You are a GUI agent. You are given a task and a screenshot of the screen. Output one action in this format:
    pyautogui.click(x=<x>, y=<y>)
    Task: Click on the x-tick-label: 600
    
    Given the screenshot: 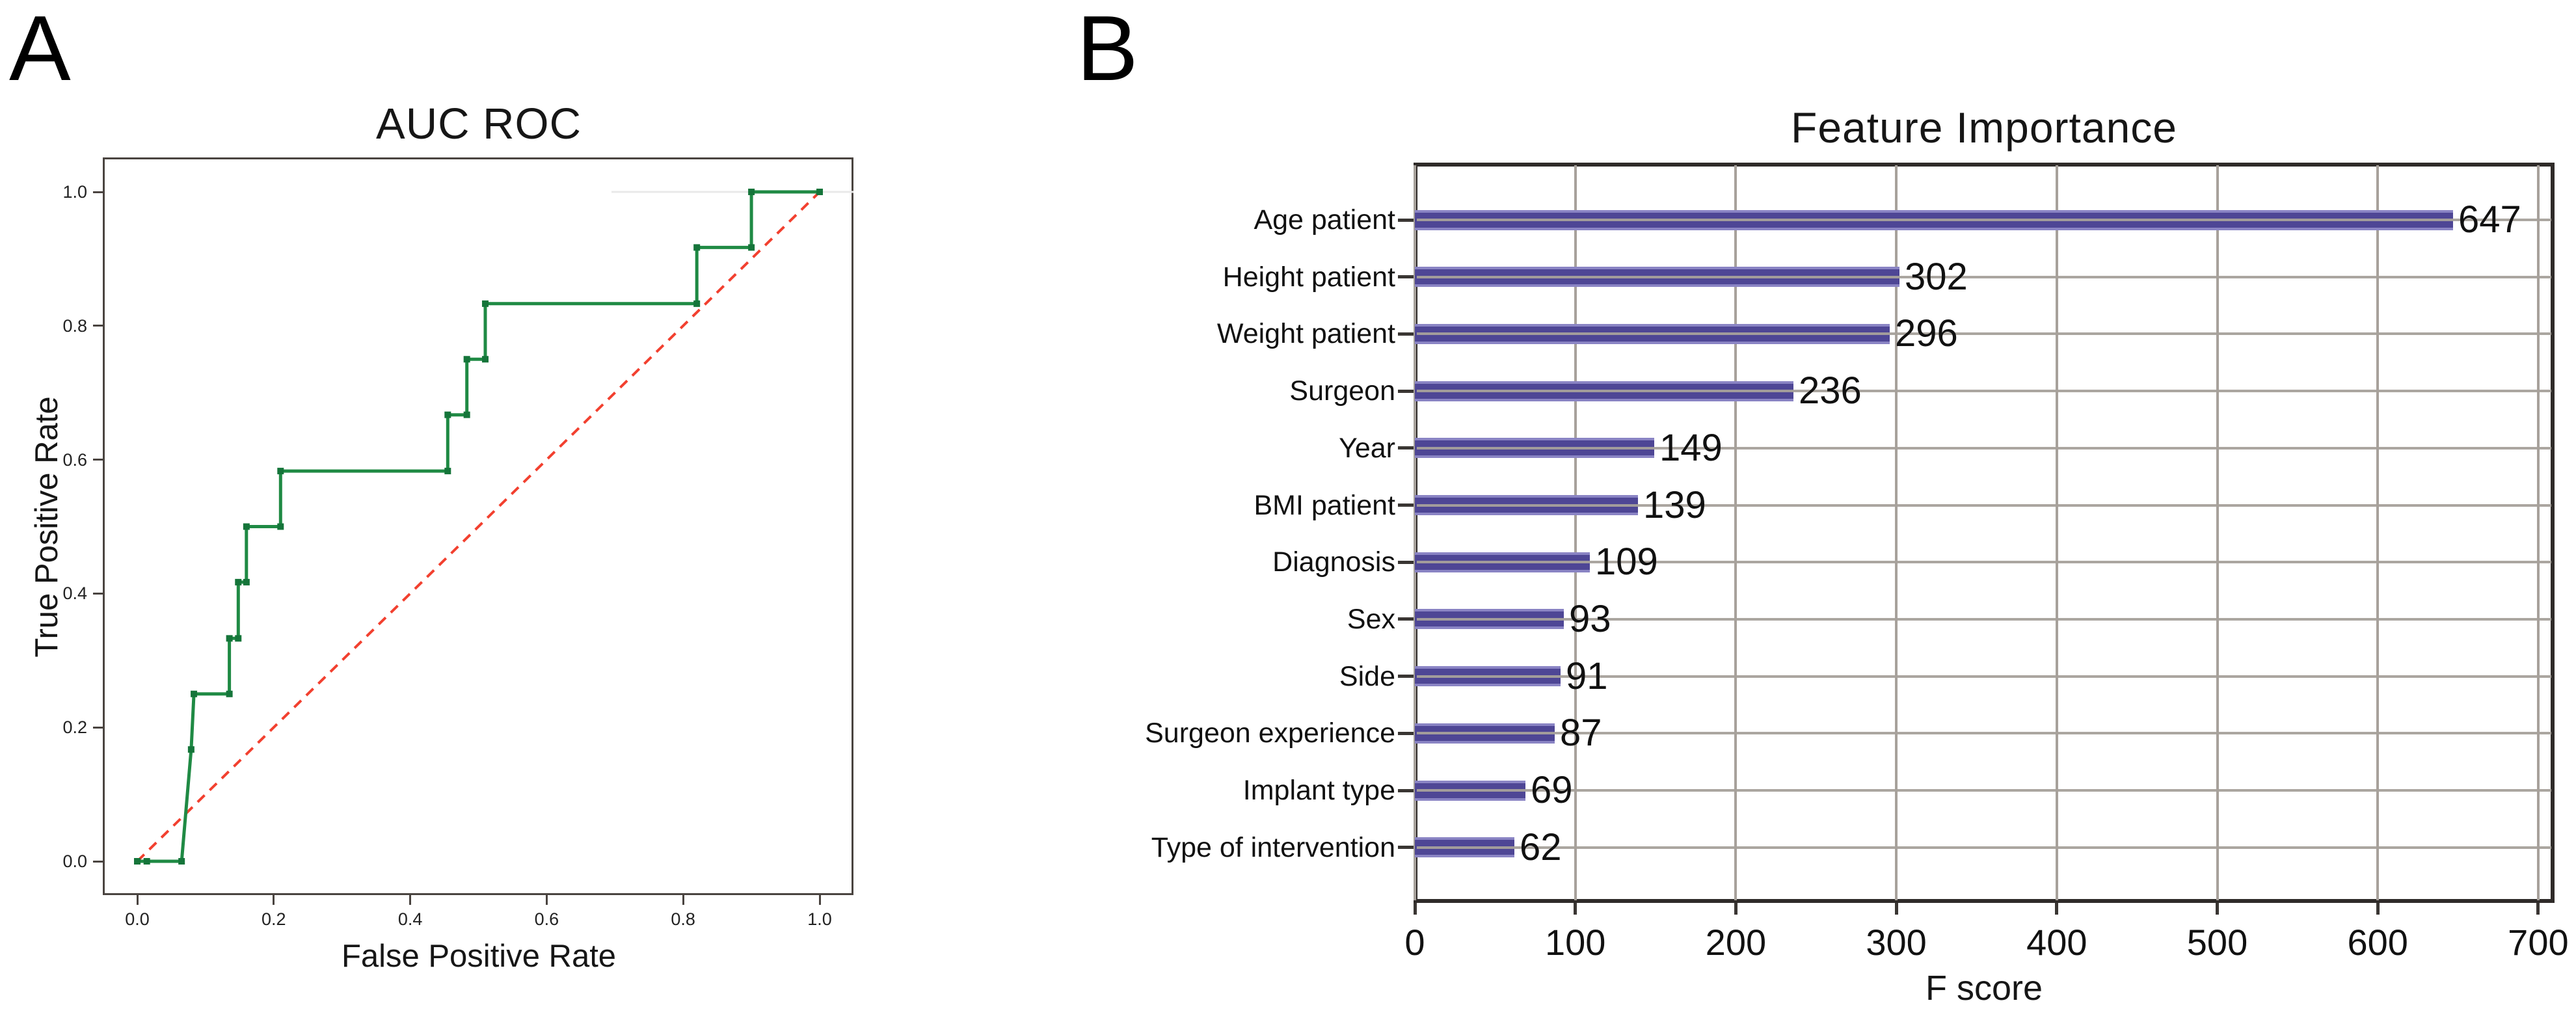 What is the action you would take?
    pyautogui.click(x=2377, y=942)
    